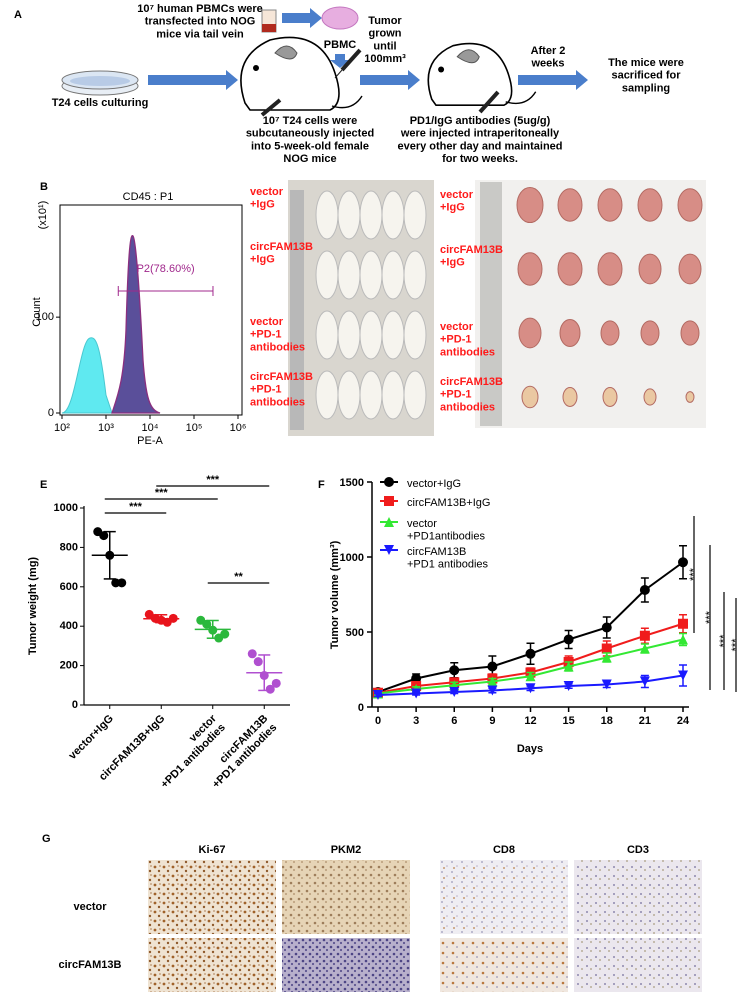 This screenshot has height=992, width=740. Describe the element at coordinates (238, 428) in the screenshot. I see `x-tick-label: 10⁶` at that location.